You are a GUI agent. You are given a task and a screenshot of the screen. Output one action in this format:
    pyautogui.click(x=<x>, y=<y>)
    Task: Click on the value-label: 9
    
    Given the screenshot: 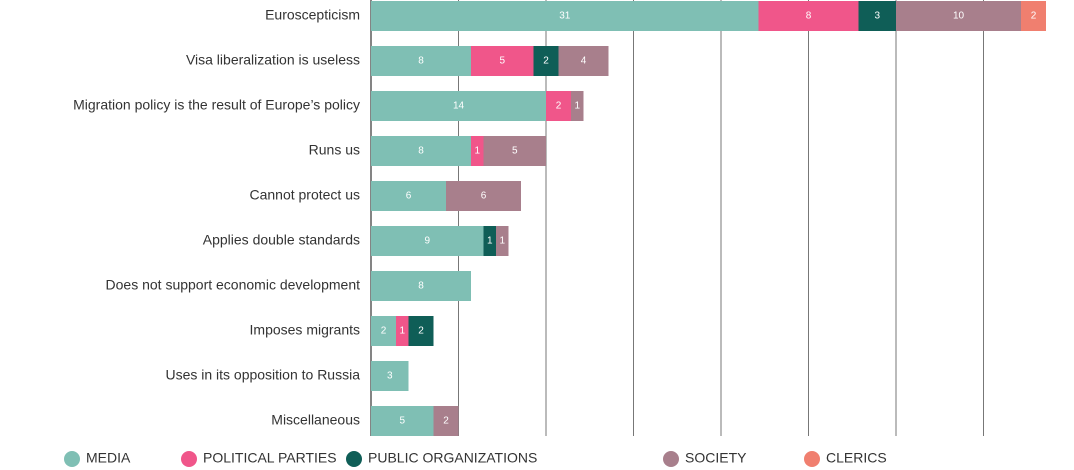 What is the action you would take?
    pyautogui.click(x=427, y=241)
    